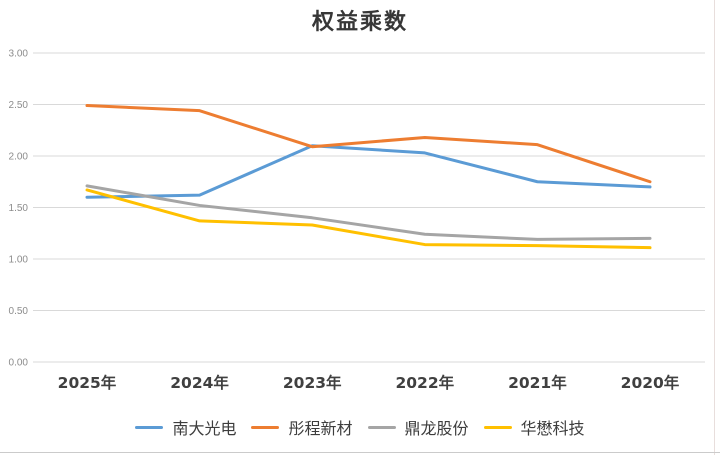 The height and width of the screenshot is (455, 720). Describe the element at coordinates (359, 22) in the screenshot. I see `chart-title: 权益乘数` at that location.